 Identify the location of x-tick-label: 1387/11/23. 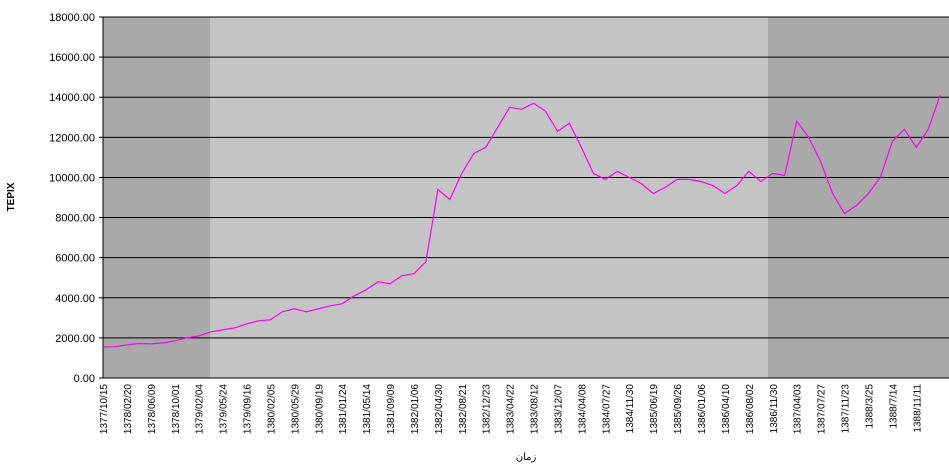
(846, 409).